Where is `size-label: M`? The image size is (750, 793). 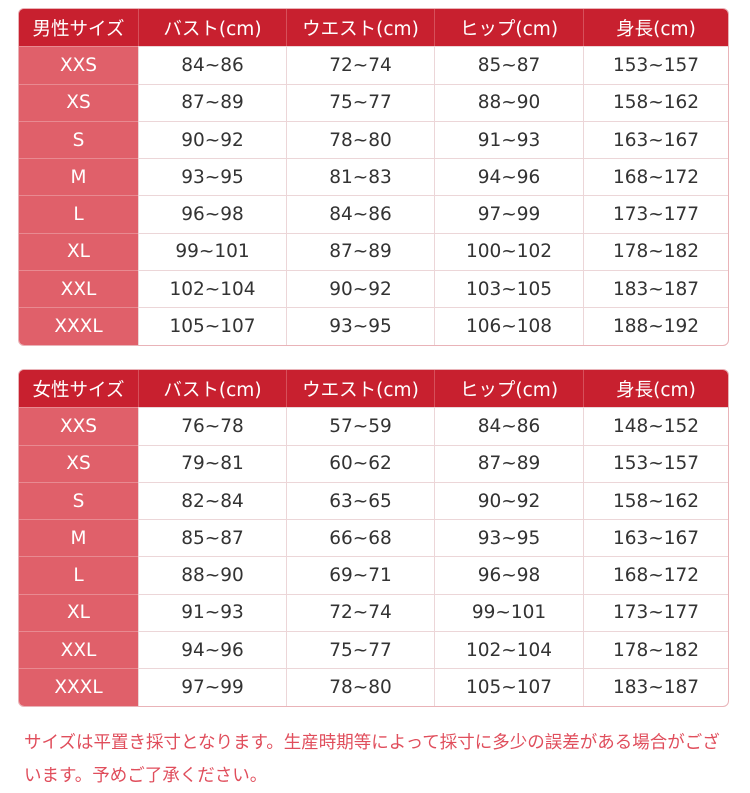 size-label: M is located at coordinates (78, 538).